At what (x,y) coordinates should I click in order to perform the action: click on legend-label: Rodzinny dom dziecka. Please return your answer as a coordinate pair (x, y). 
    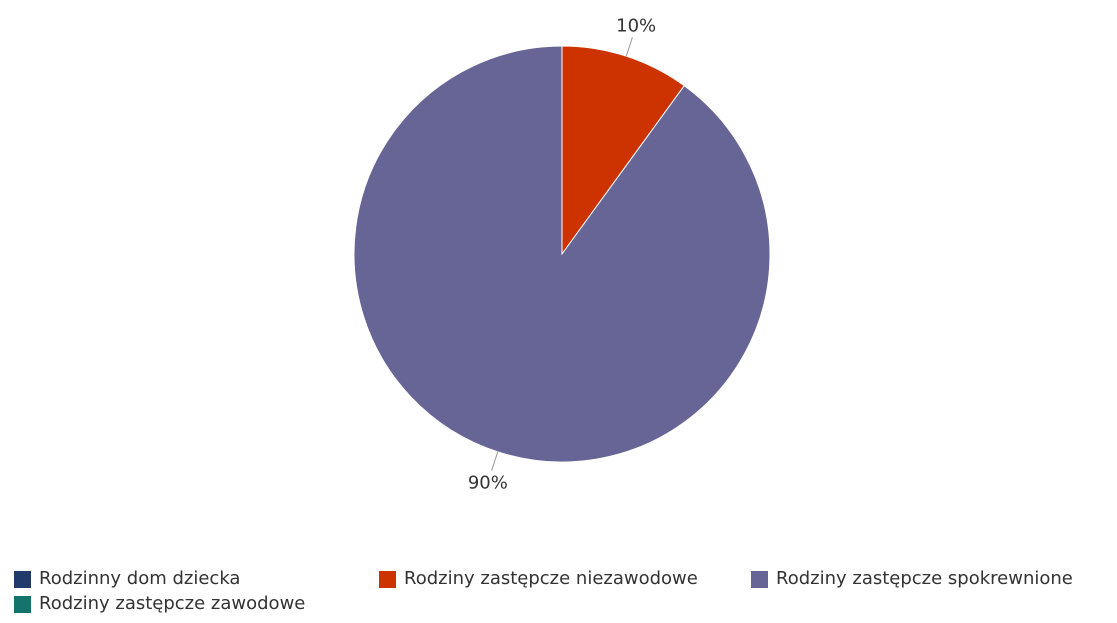
    Looking at the image, I should click on (140, 578).